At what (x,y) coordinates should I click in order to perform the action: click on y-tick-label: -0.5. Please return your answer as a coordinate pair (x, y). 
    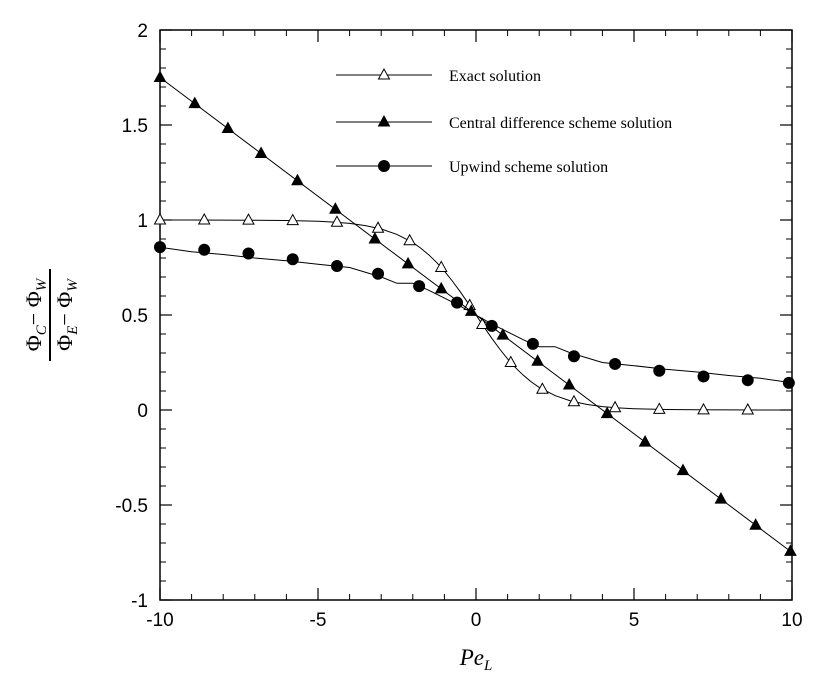
    Looking at the image, I should click on (131, 506).